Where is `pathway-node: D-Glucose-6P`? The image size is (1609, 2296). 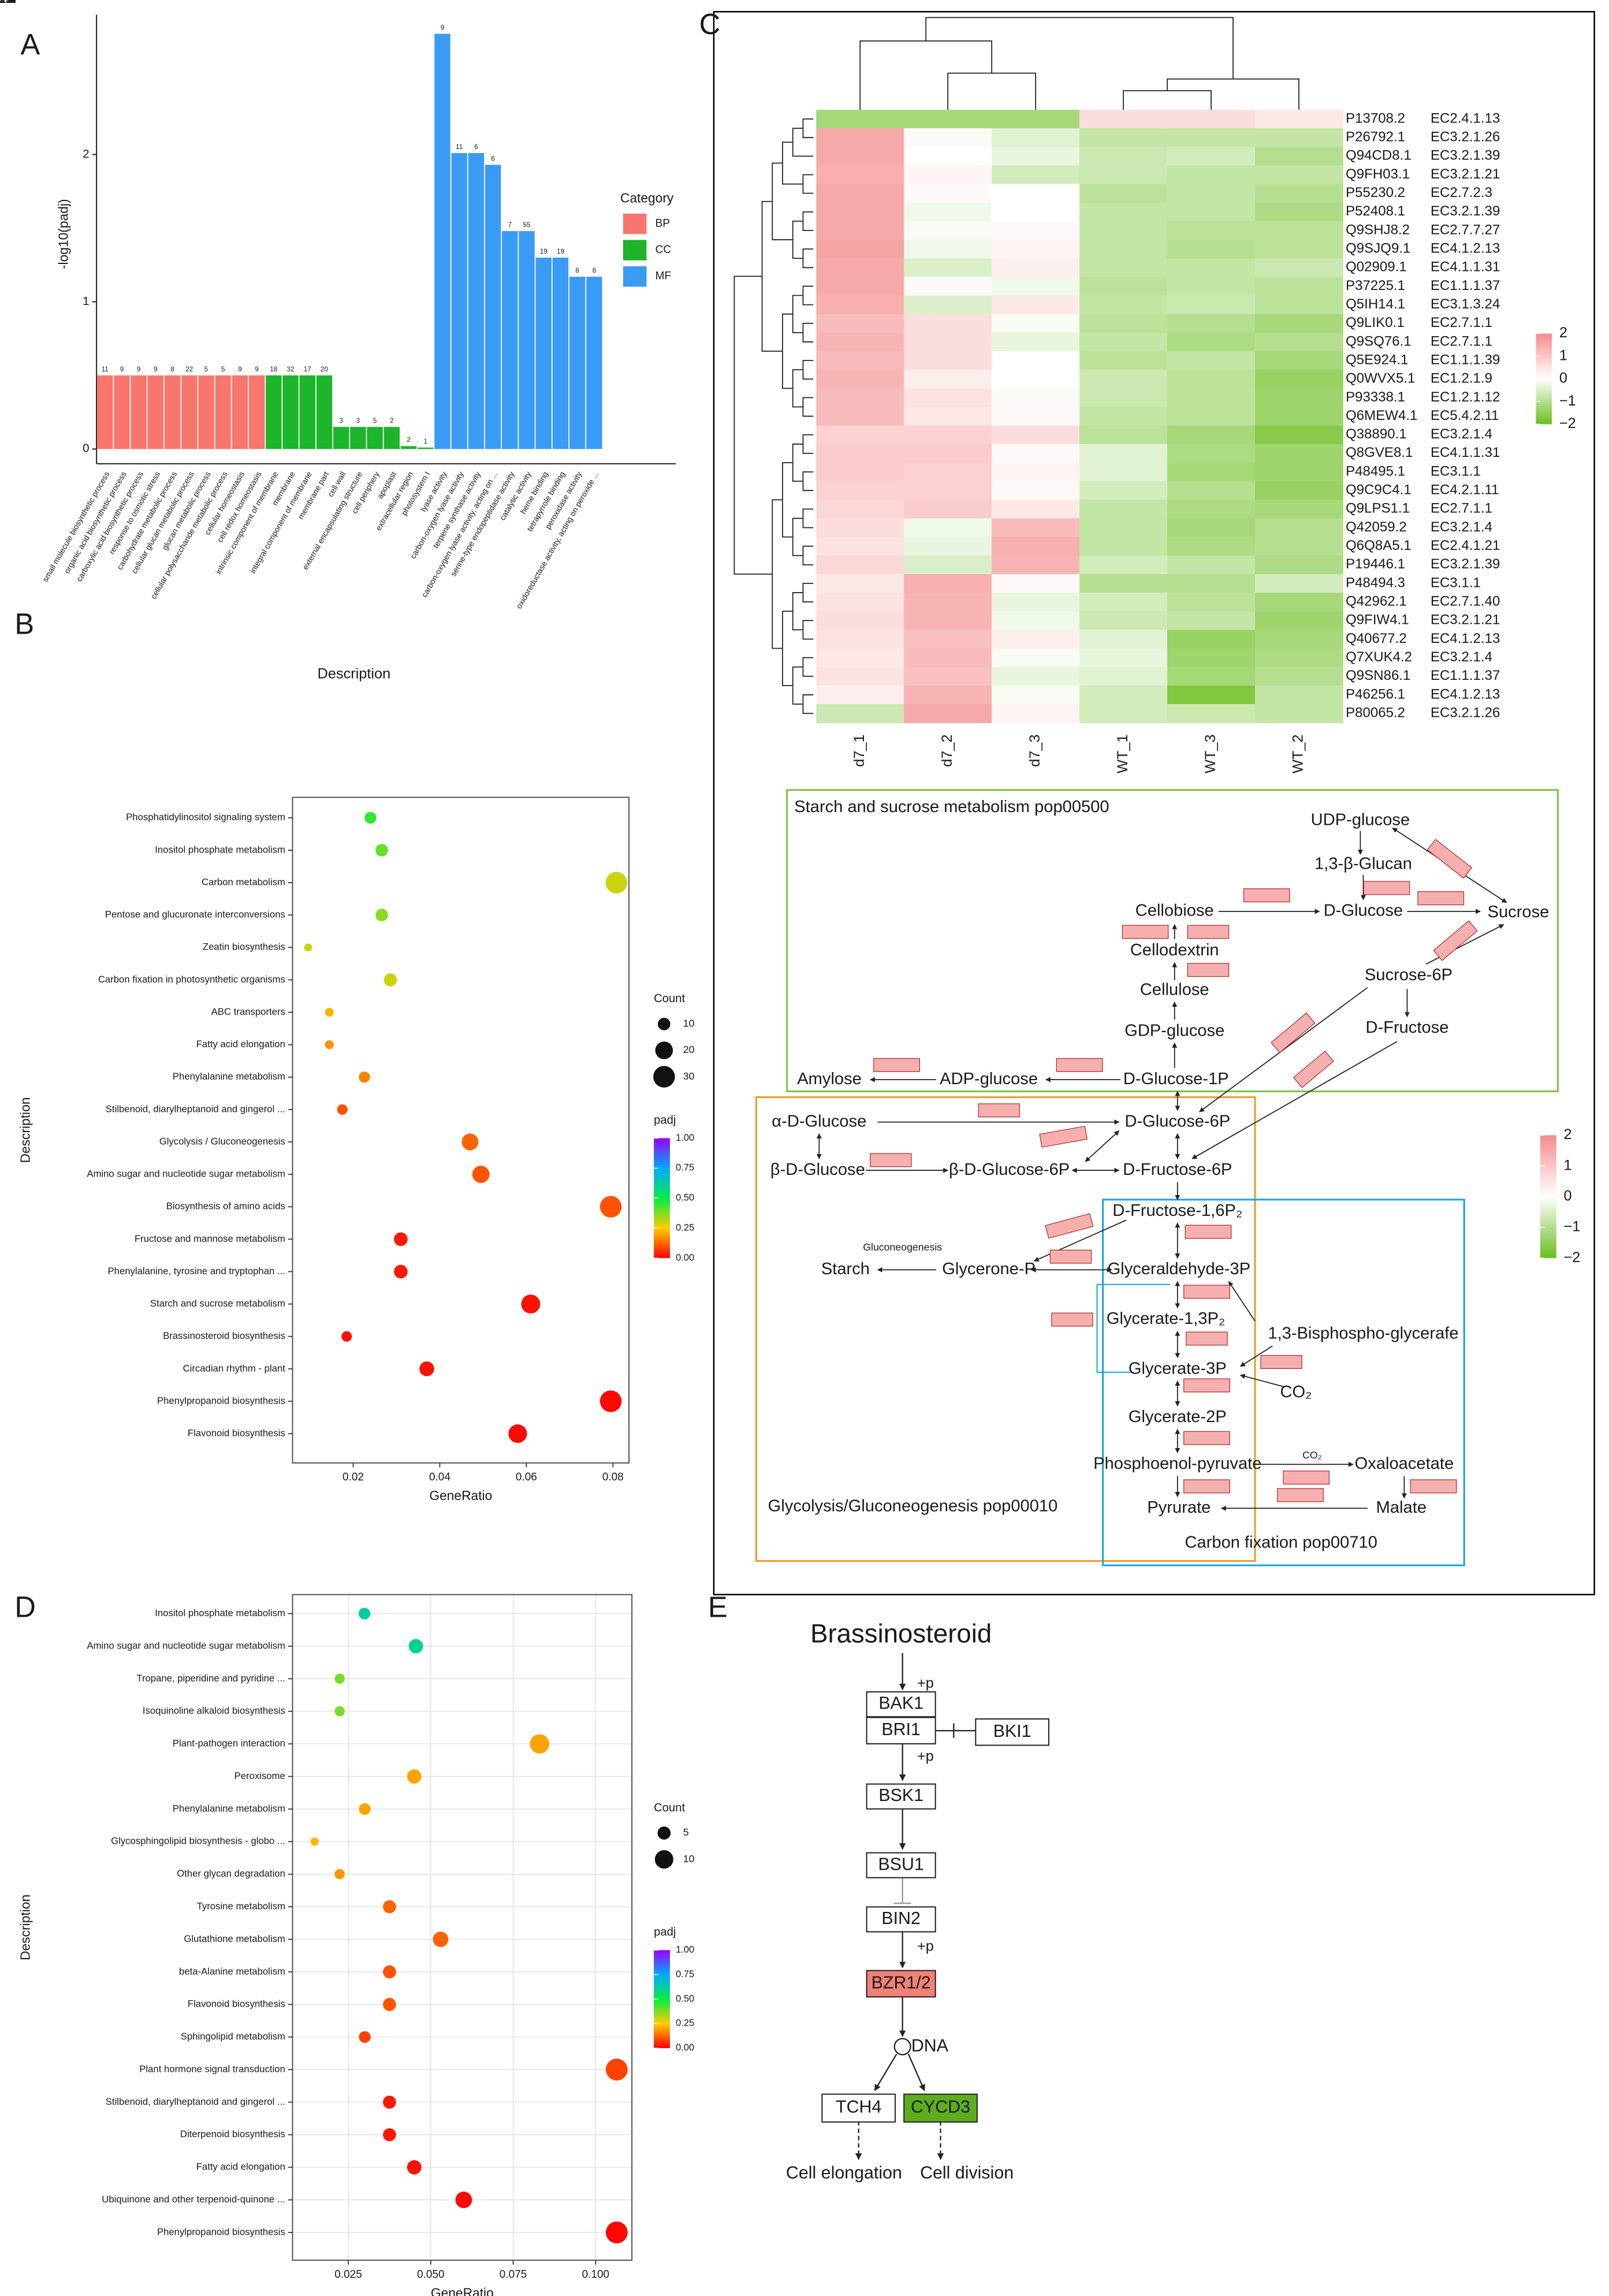 pathway-node: D-Glucose-6P is located at coordinates (1177, 1121).